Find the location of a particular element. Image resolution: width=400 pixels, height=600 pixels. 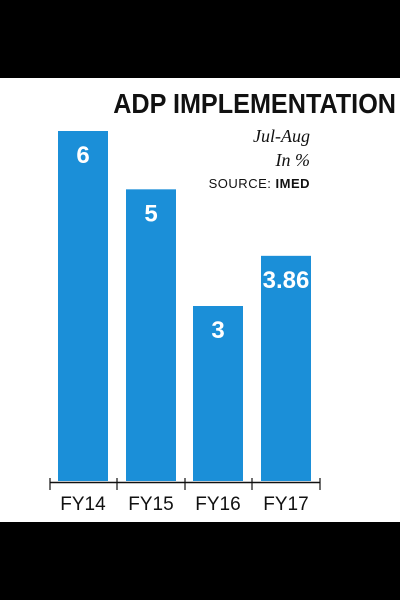

period-label: Jul-Aug is located at coordinates (281, 136).